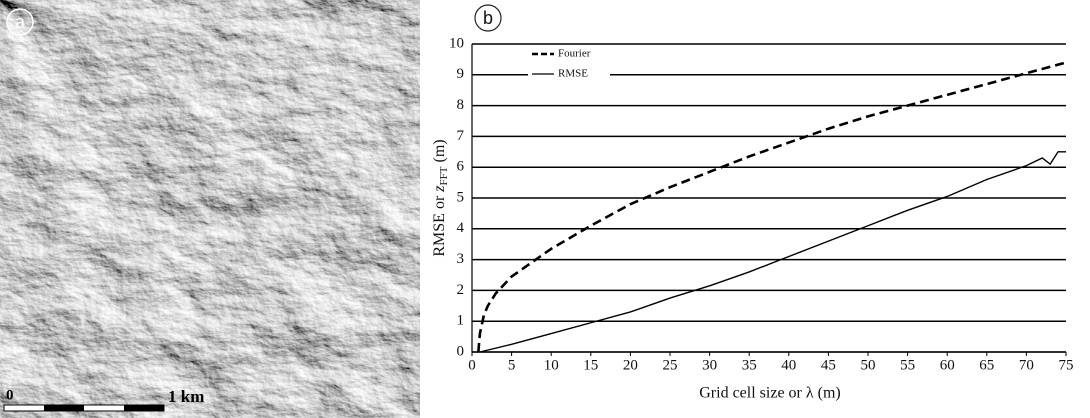 Image resolution: width=1090 pixels, height=418 pixels. What do you see at coordinates (456, 43) in the screenshot?
I see `y-tick-label: 10` at bounding box center [456, 43].